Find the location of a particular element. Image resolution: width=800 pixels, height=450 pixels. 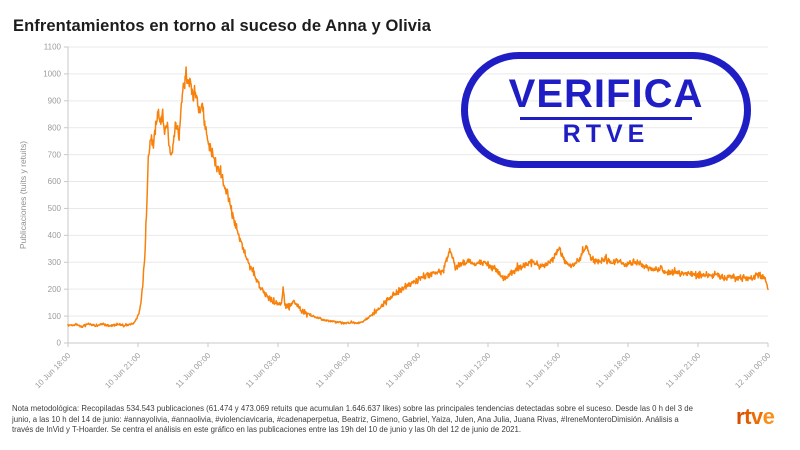

y-tick-label: 600 is located at coordinates (55, 181).